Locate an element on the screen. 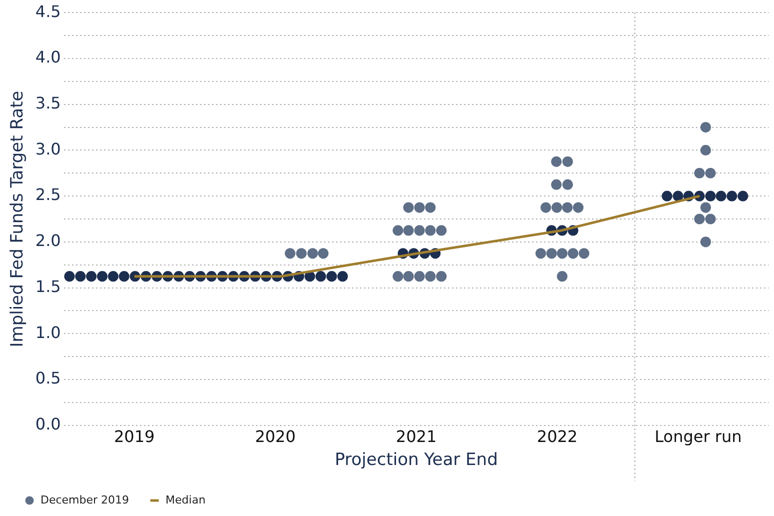  y-tick-label: 1.0 is located at coordinates (48, 332).